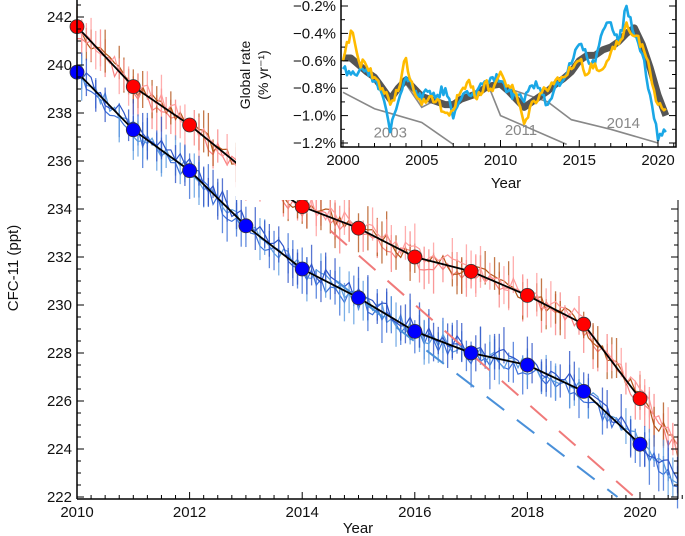 Image resolution: width=685 pixels, height=536 pixels. I want to click on y-tick-label: 236, so click(59, 161).